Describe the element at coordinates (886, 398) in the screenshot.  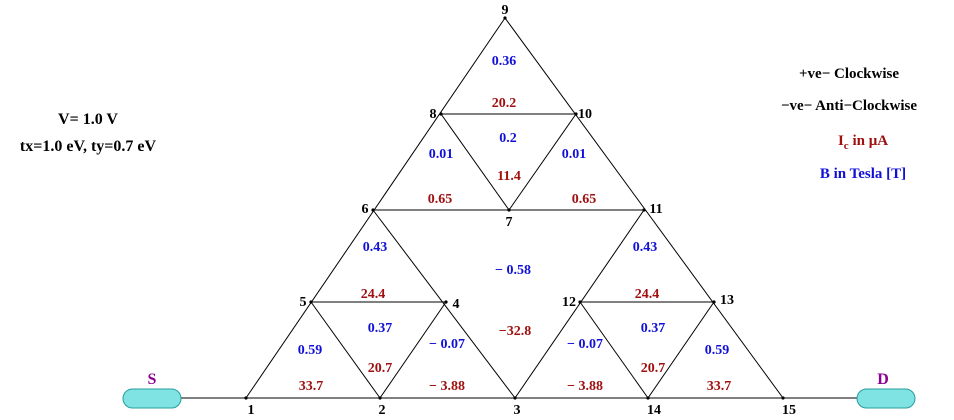
I see `drain-terminal` at that location.